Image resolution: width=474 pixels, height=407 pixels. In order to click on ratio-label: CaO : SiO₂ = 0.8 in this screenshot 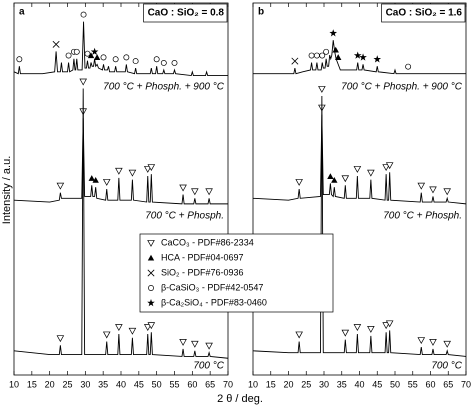, I will do `click(186, 13)`.